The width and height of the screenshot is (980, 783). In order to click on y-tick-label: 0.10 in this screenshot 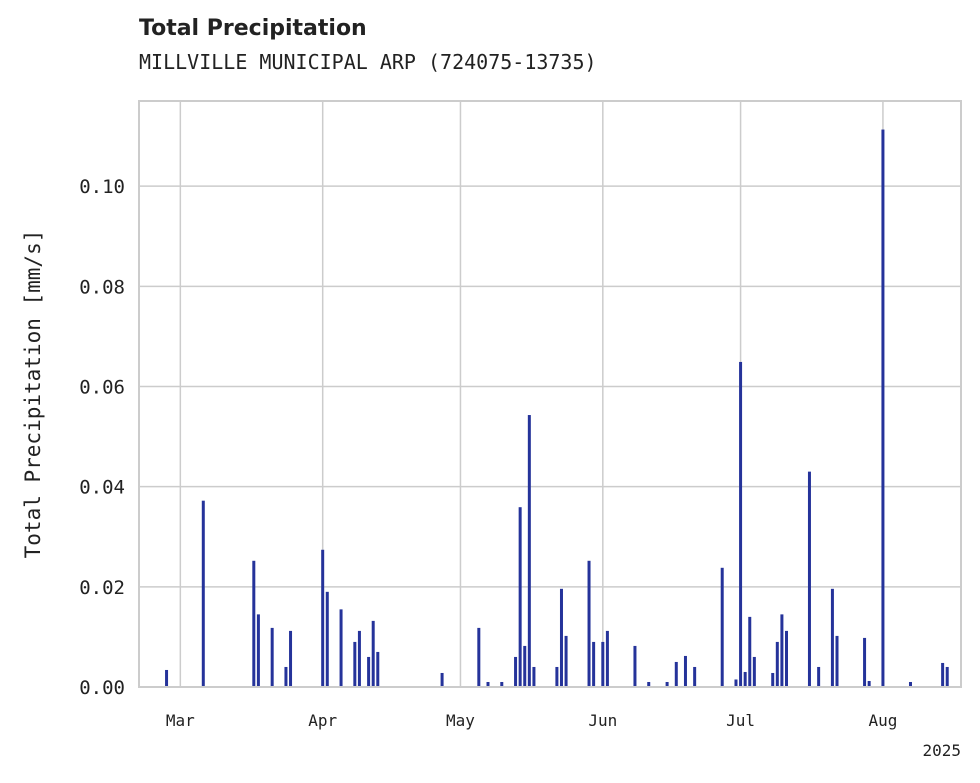, I will do `click(102, 187)`.